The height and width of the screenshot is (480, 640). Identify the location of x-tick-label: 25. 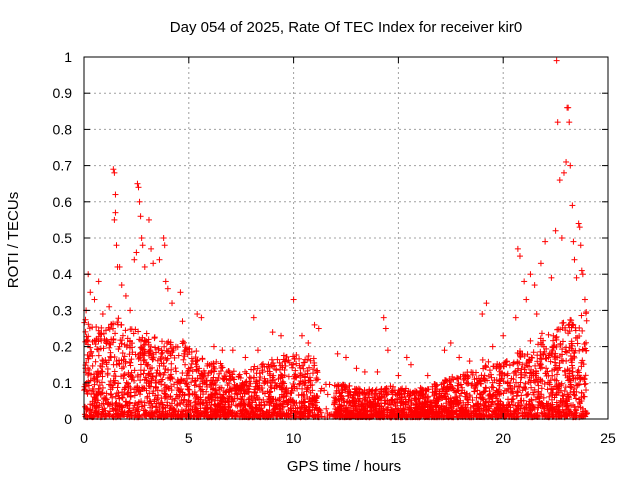
(608, 438).